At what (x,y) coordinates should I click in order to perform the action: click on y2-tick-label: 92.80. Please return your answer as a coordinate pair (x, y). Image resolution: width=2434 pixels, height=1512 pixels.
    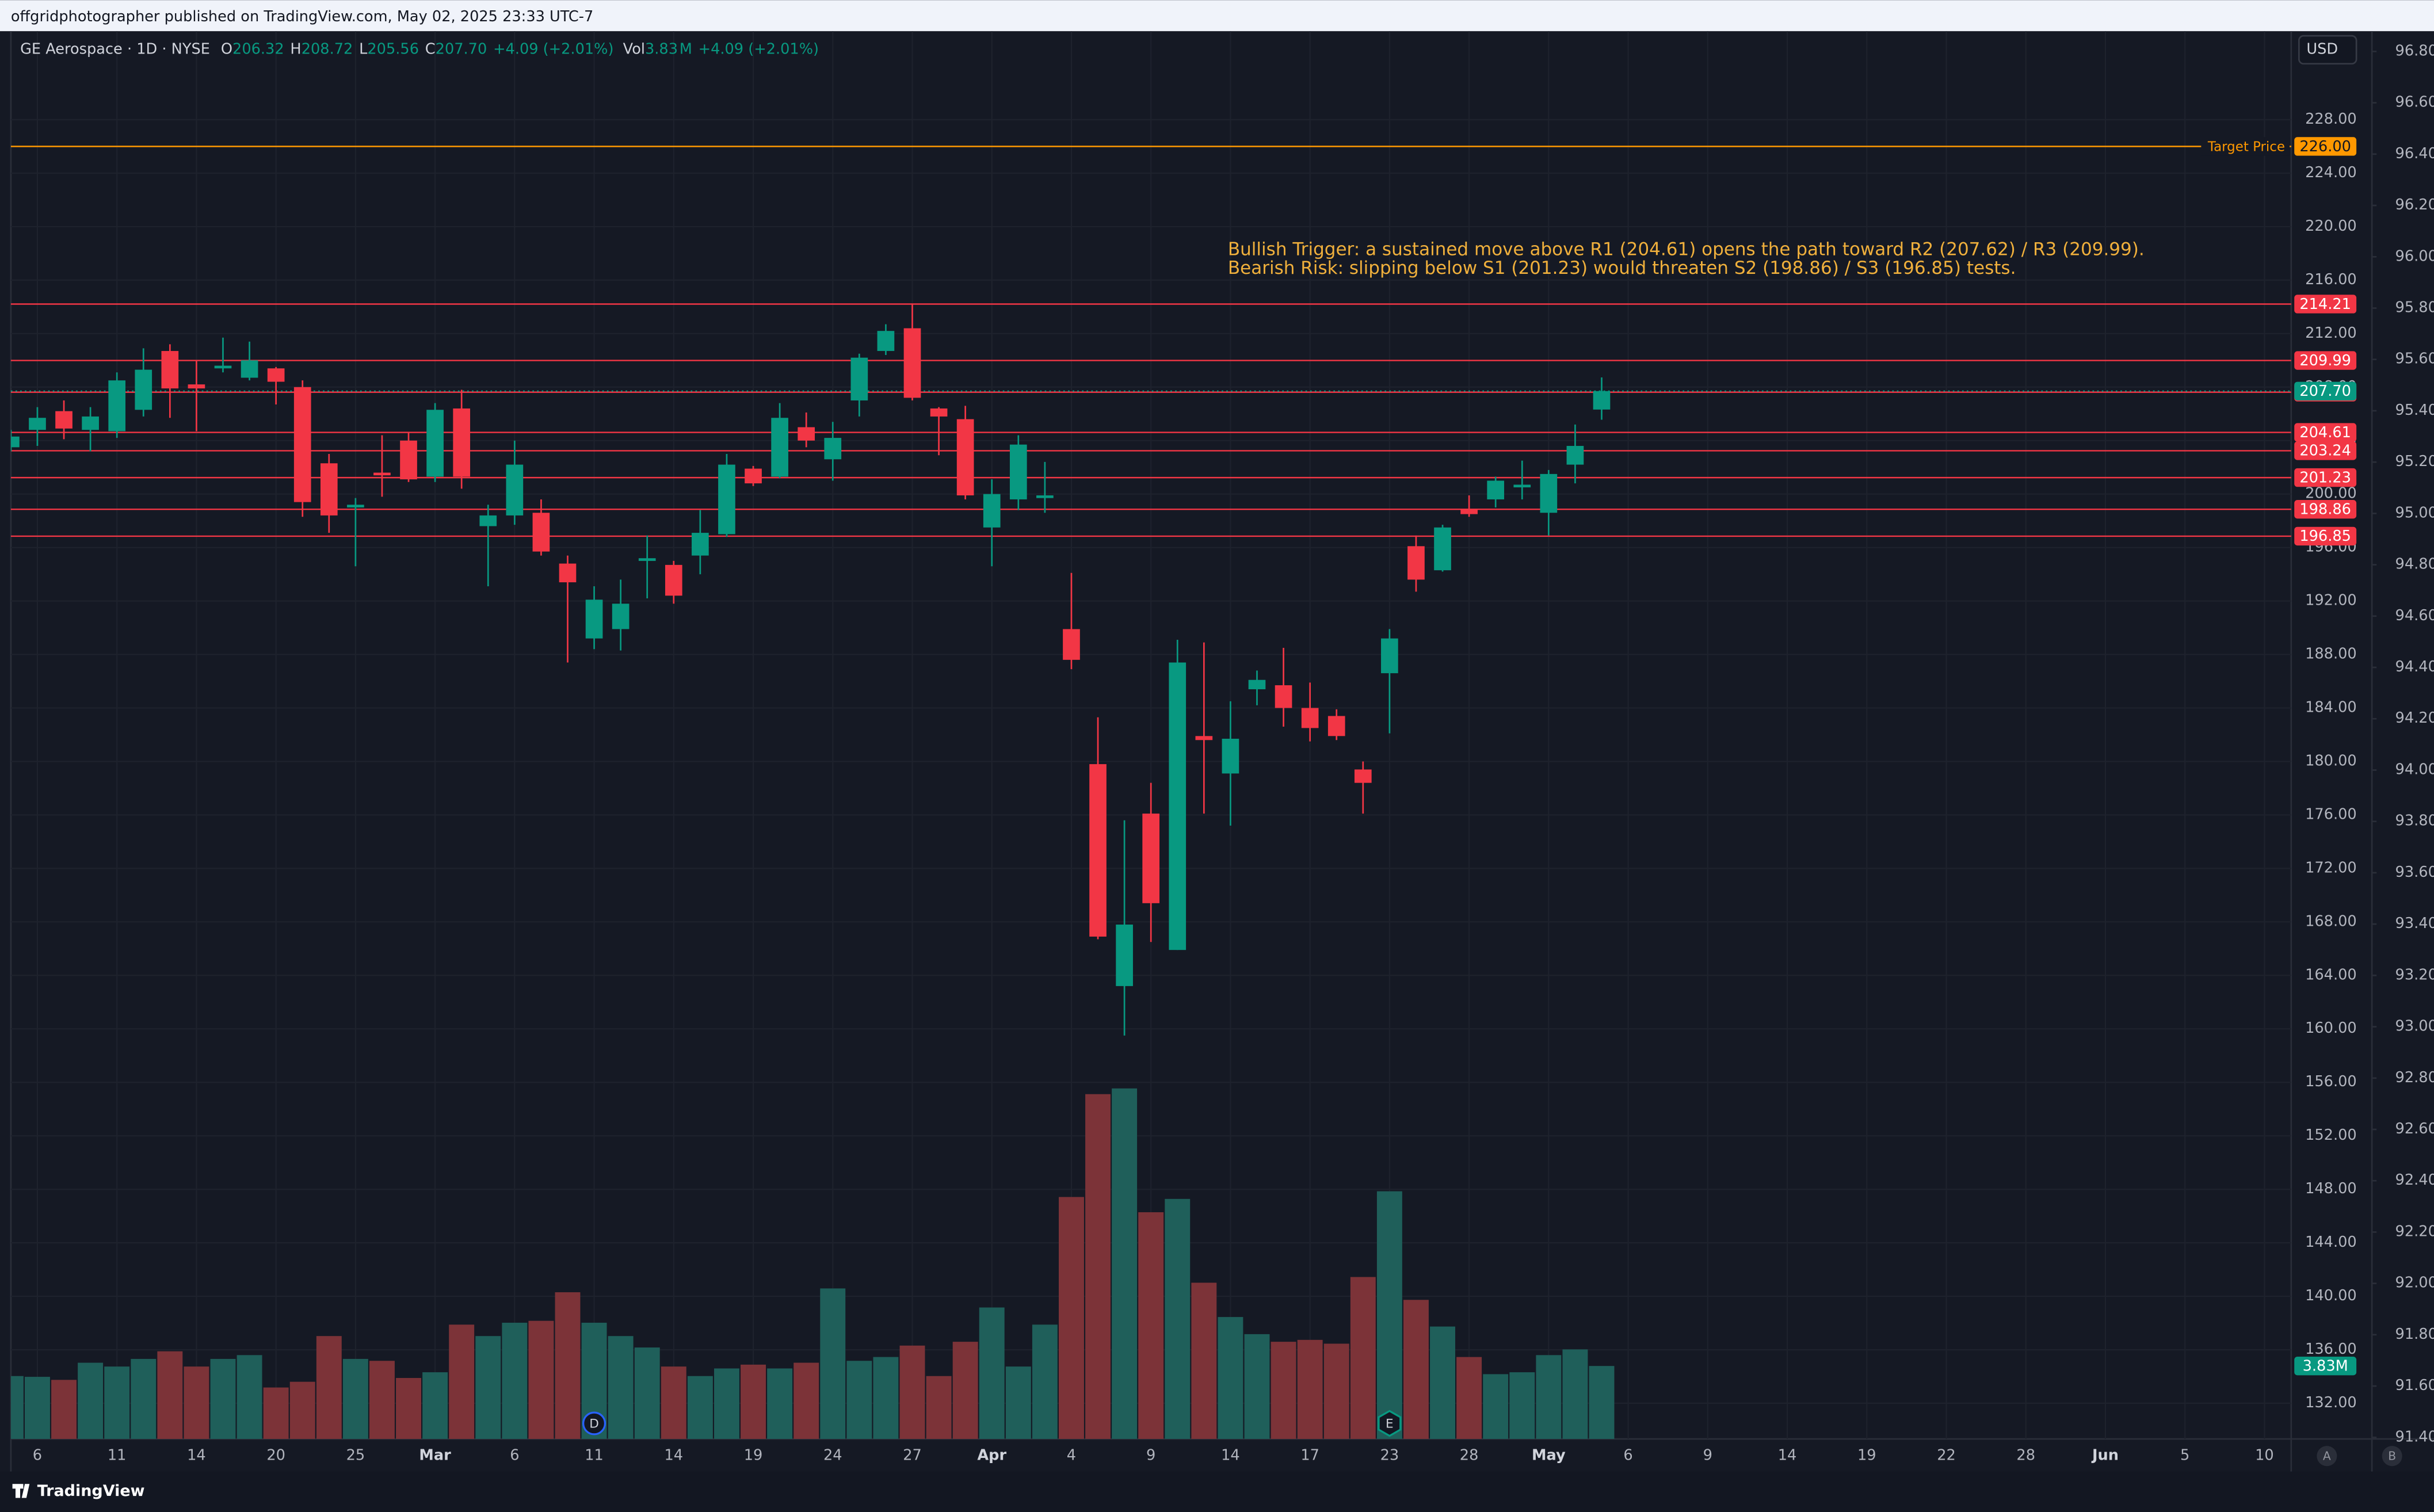
    Looking at the image, I should click on (2414, 1077).